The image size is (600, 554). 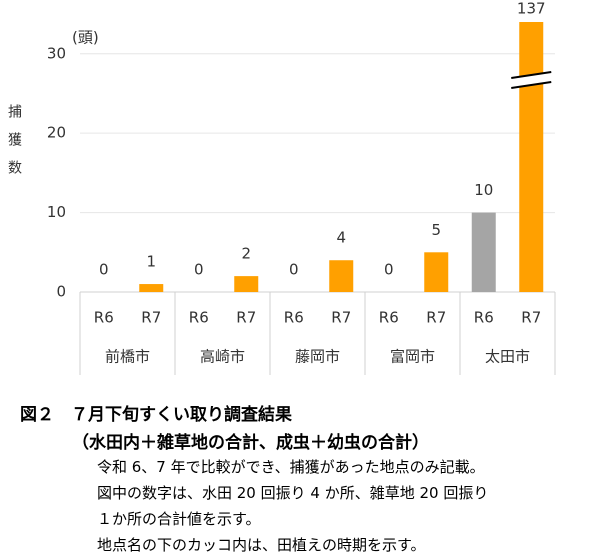 I want to click on caption-note: 令和 6、7 年で比較ができ、捕獲があった地点のみ記載。, so click(x=291, y=467).